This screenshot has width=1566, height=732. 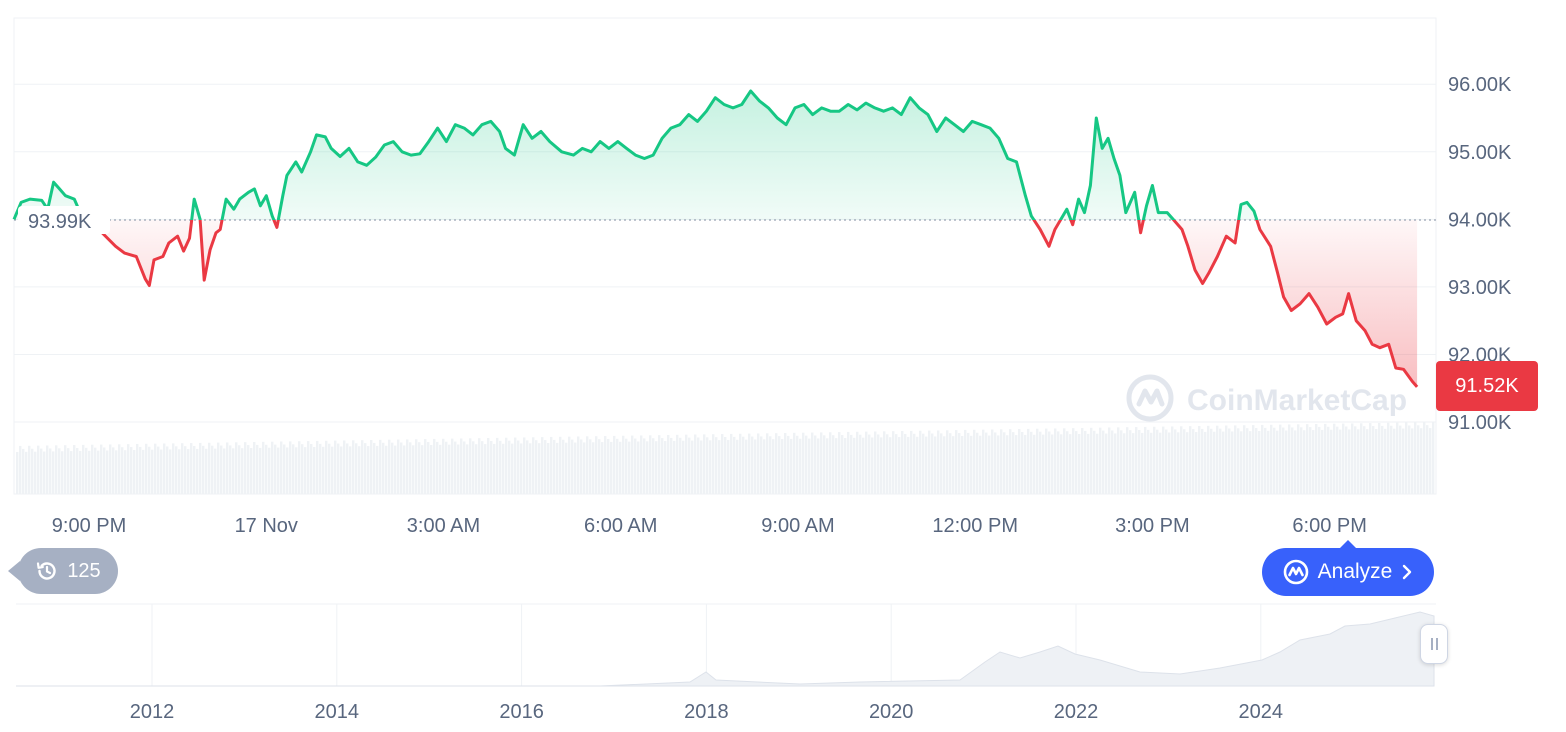 I want to click on overview-year-label: 2020, so click(x=891, y=712).